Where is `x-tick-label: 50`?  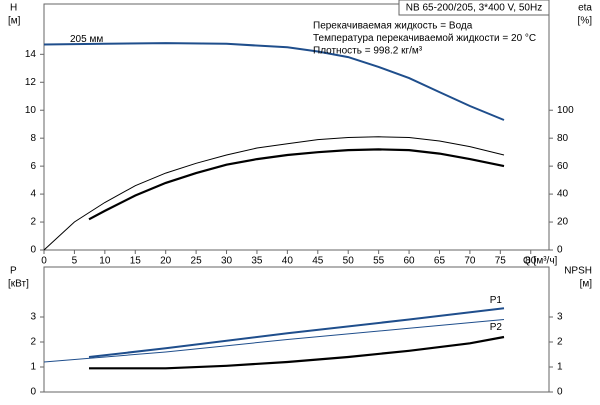 x-tick-label: 50 is located at coordinates (349, 261).